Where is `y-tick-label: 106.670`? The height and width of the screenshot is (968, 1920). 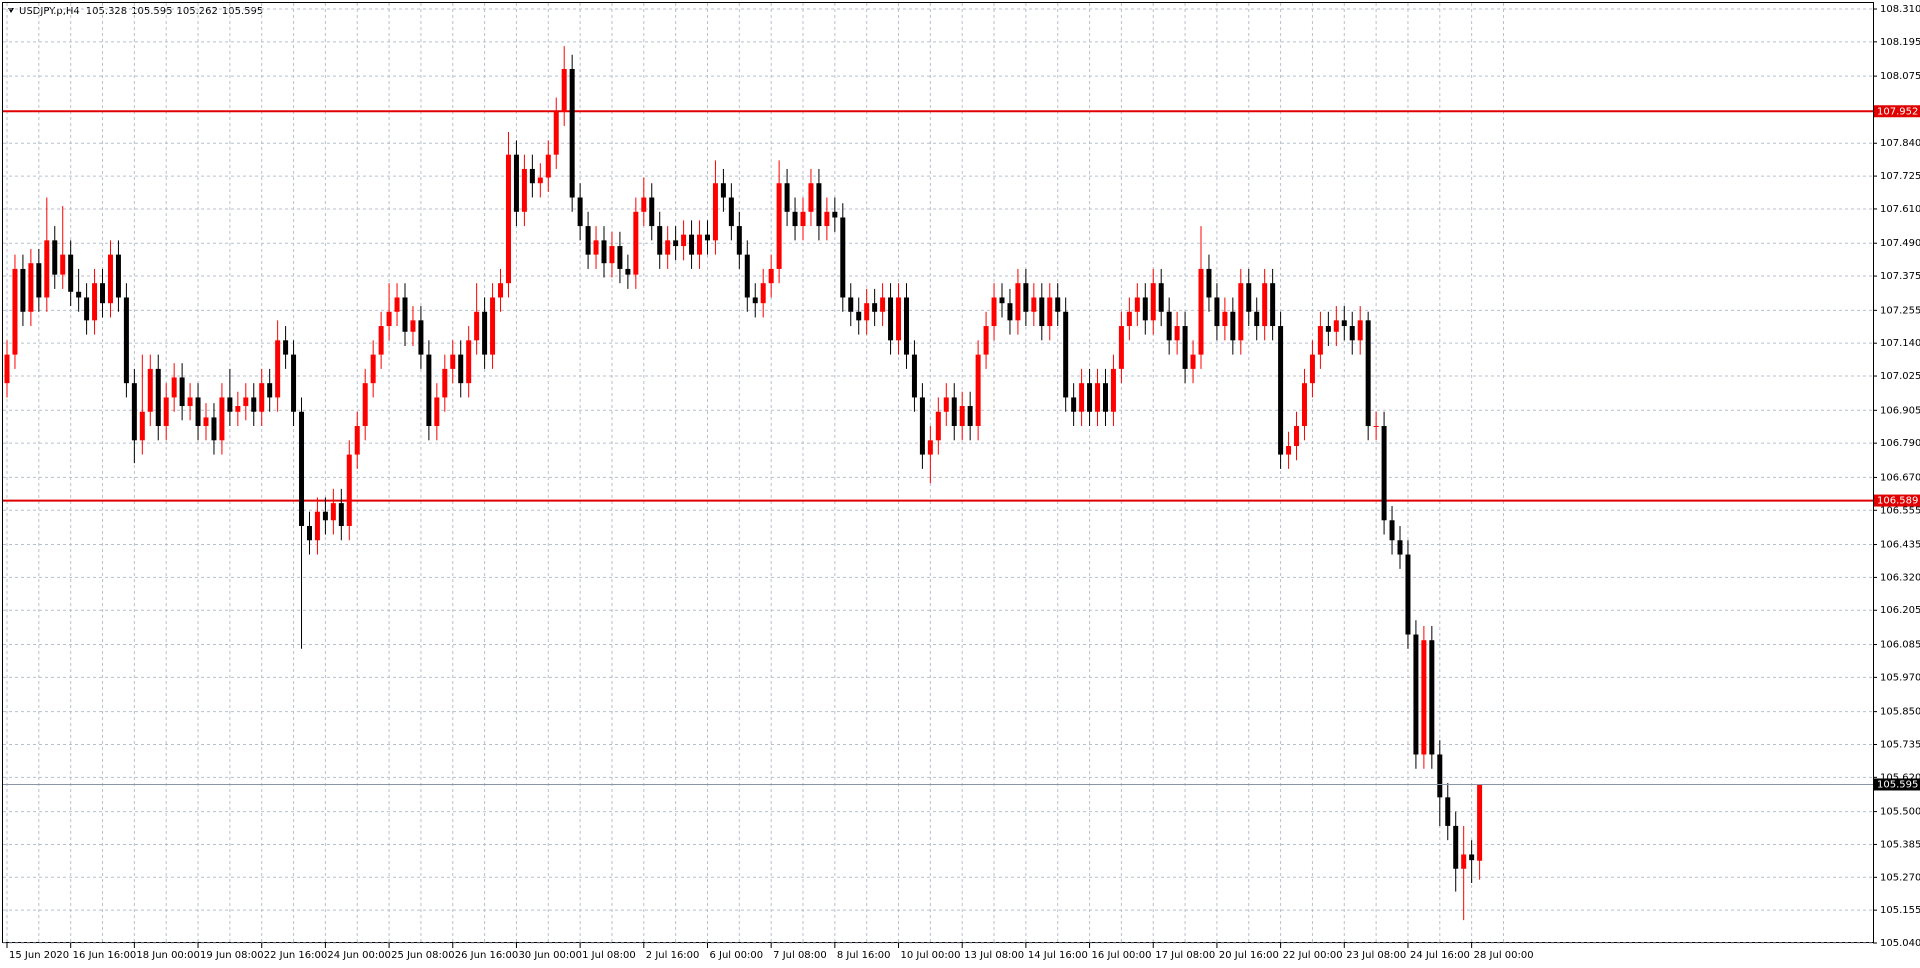 y-tick-label: 106.670 is located at coordinates (1900, 477).